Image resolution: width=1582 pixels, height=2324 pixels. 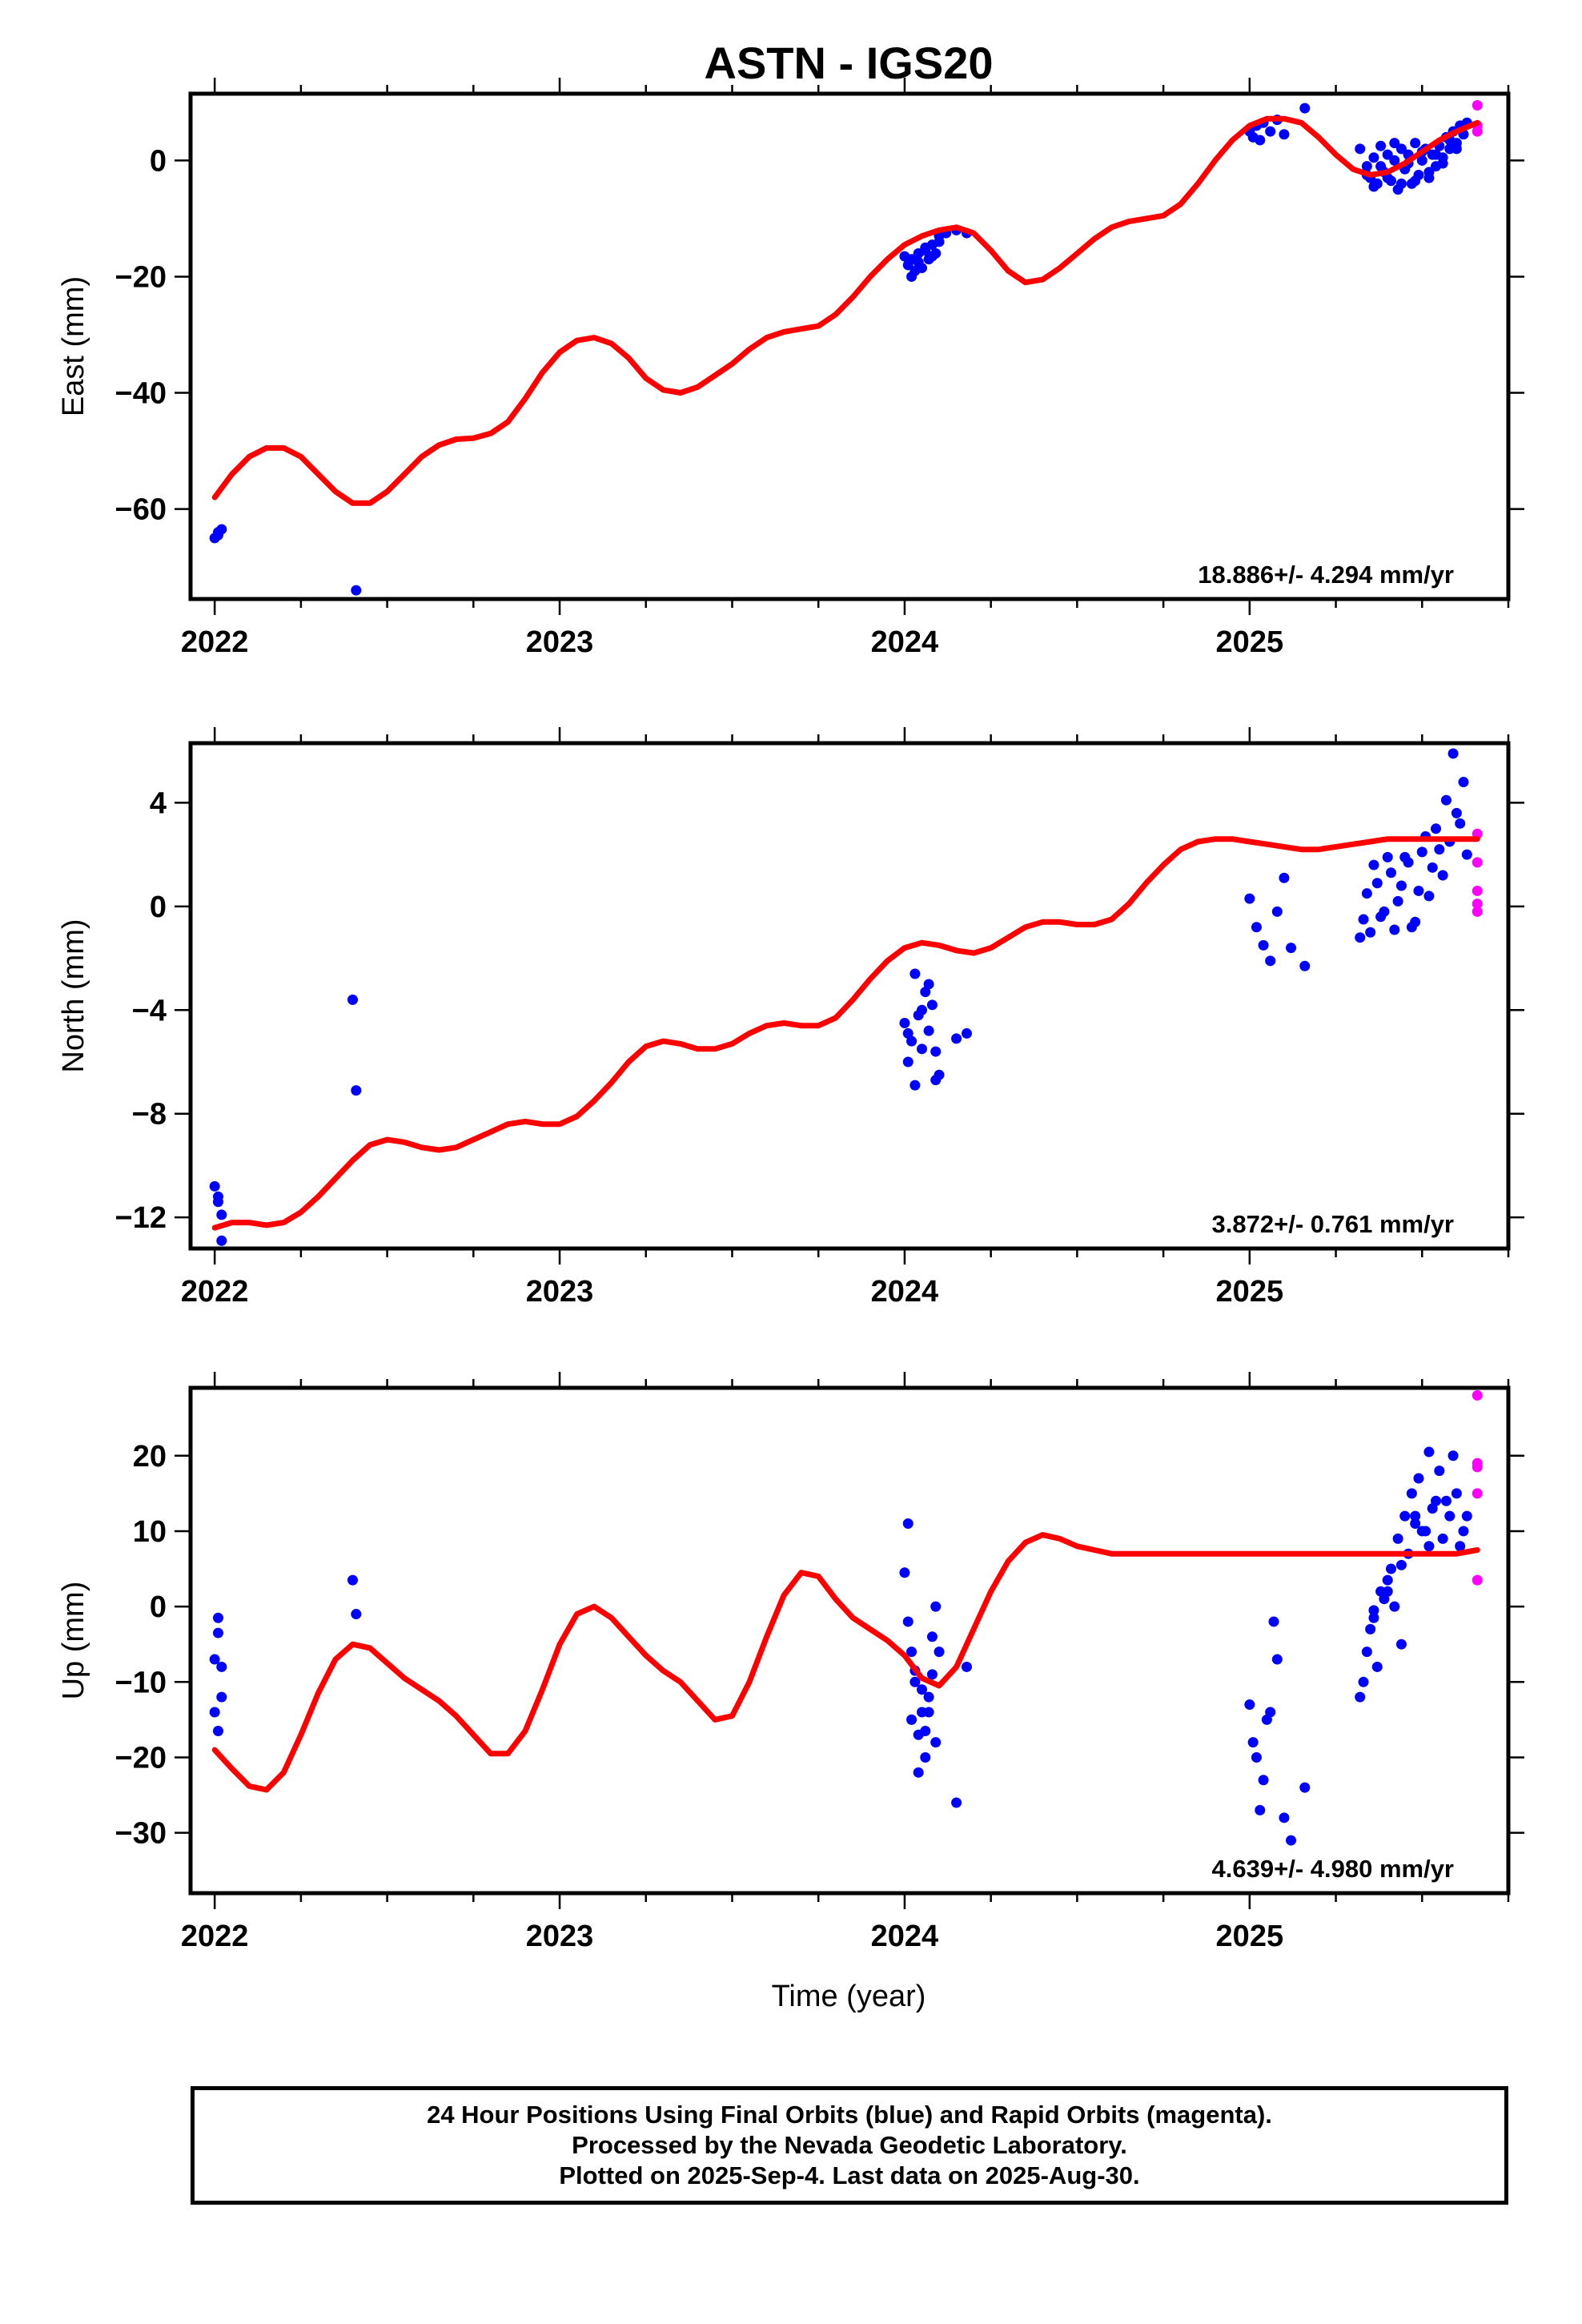 What do you see at coordinates (149, 1010) in the screenshot?
I see `north-y-tick-label: −4` at bounding box center [149, 1010].